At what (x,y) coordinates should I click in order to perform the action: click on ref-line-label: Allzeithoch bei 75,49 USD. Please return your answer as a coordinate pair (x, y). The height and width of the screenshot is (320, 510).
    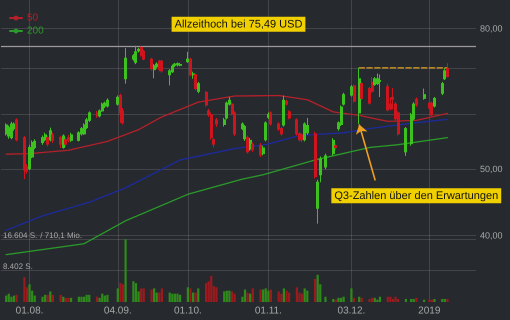
    Looking at the image, I should click on (238, 24).